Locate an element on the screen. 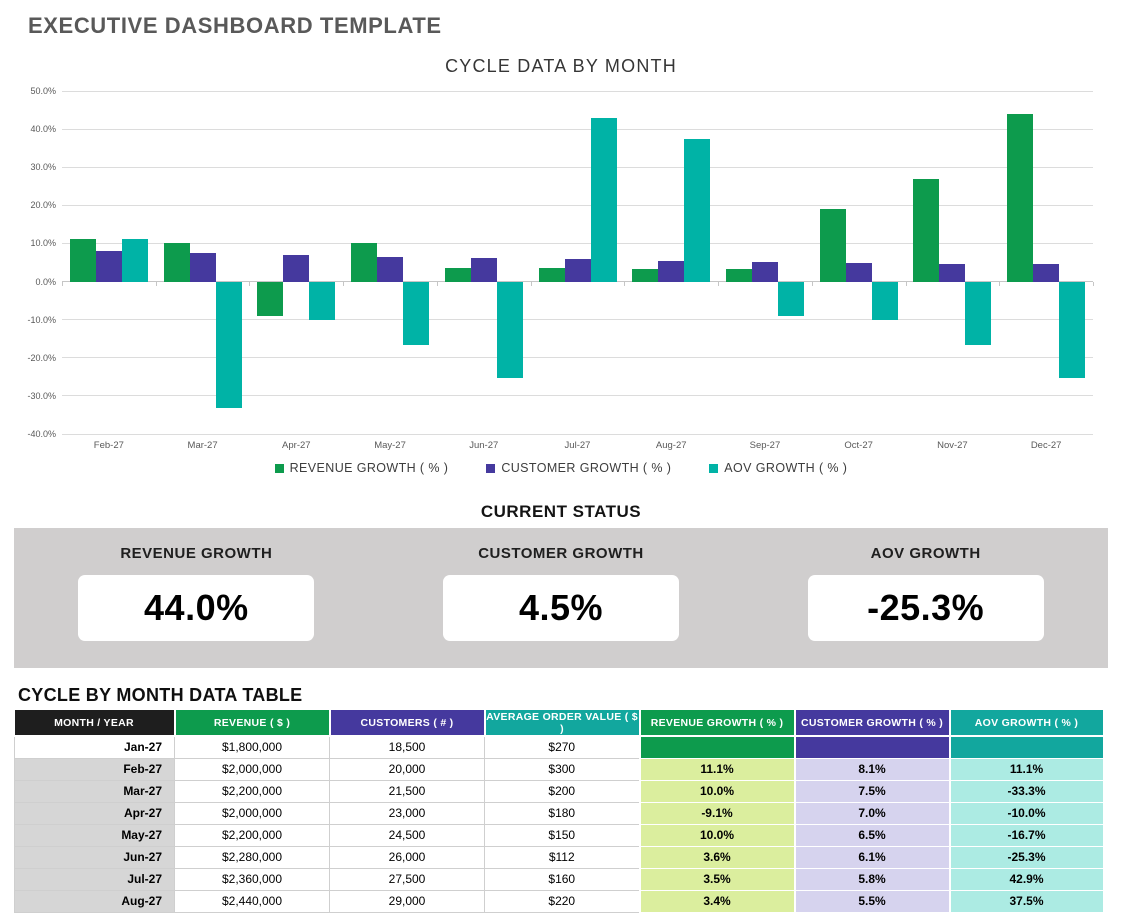 Image resolution: width=1122 pixels, height=918 pixels. legend-item-revenue-growth: REVENUE GROWTH ( % ) is located at coordinates (361, 468).